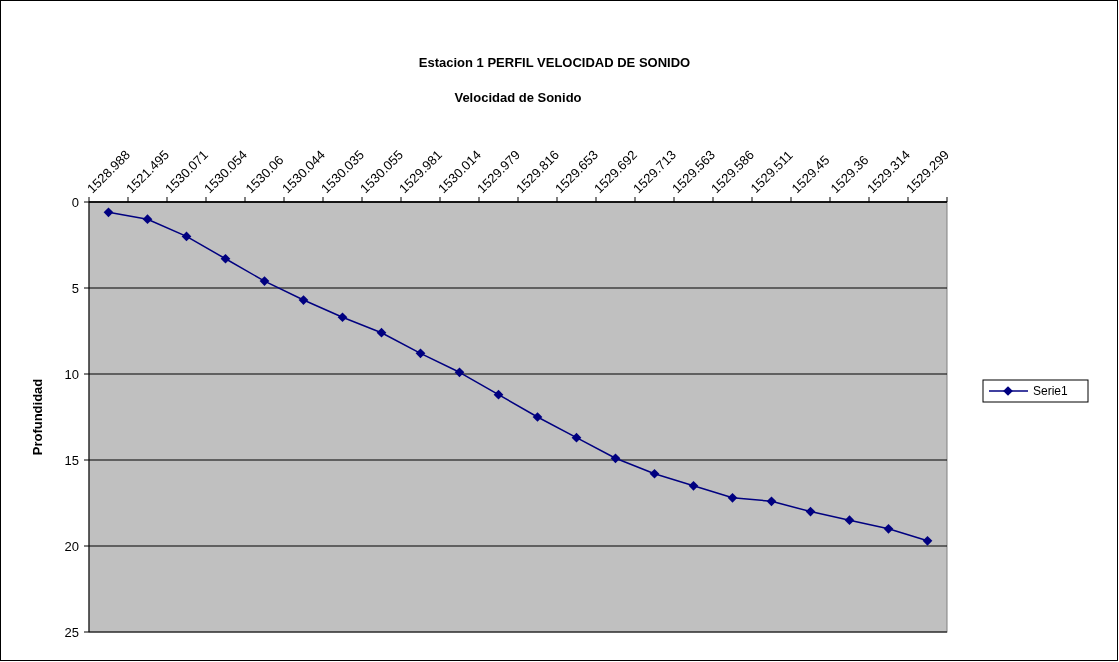  What do you see at coordinates (75, 202) in the screenshot?
I see `y-tick-label: 0` at bounding box center [75, 202].